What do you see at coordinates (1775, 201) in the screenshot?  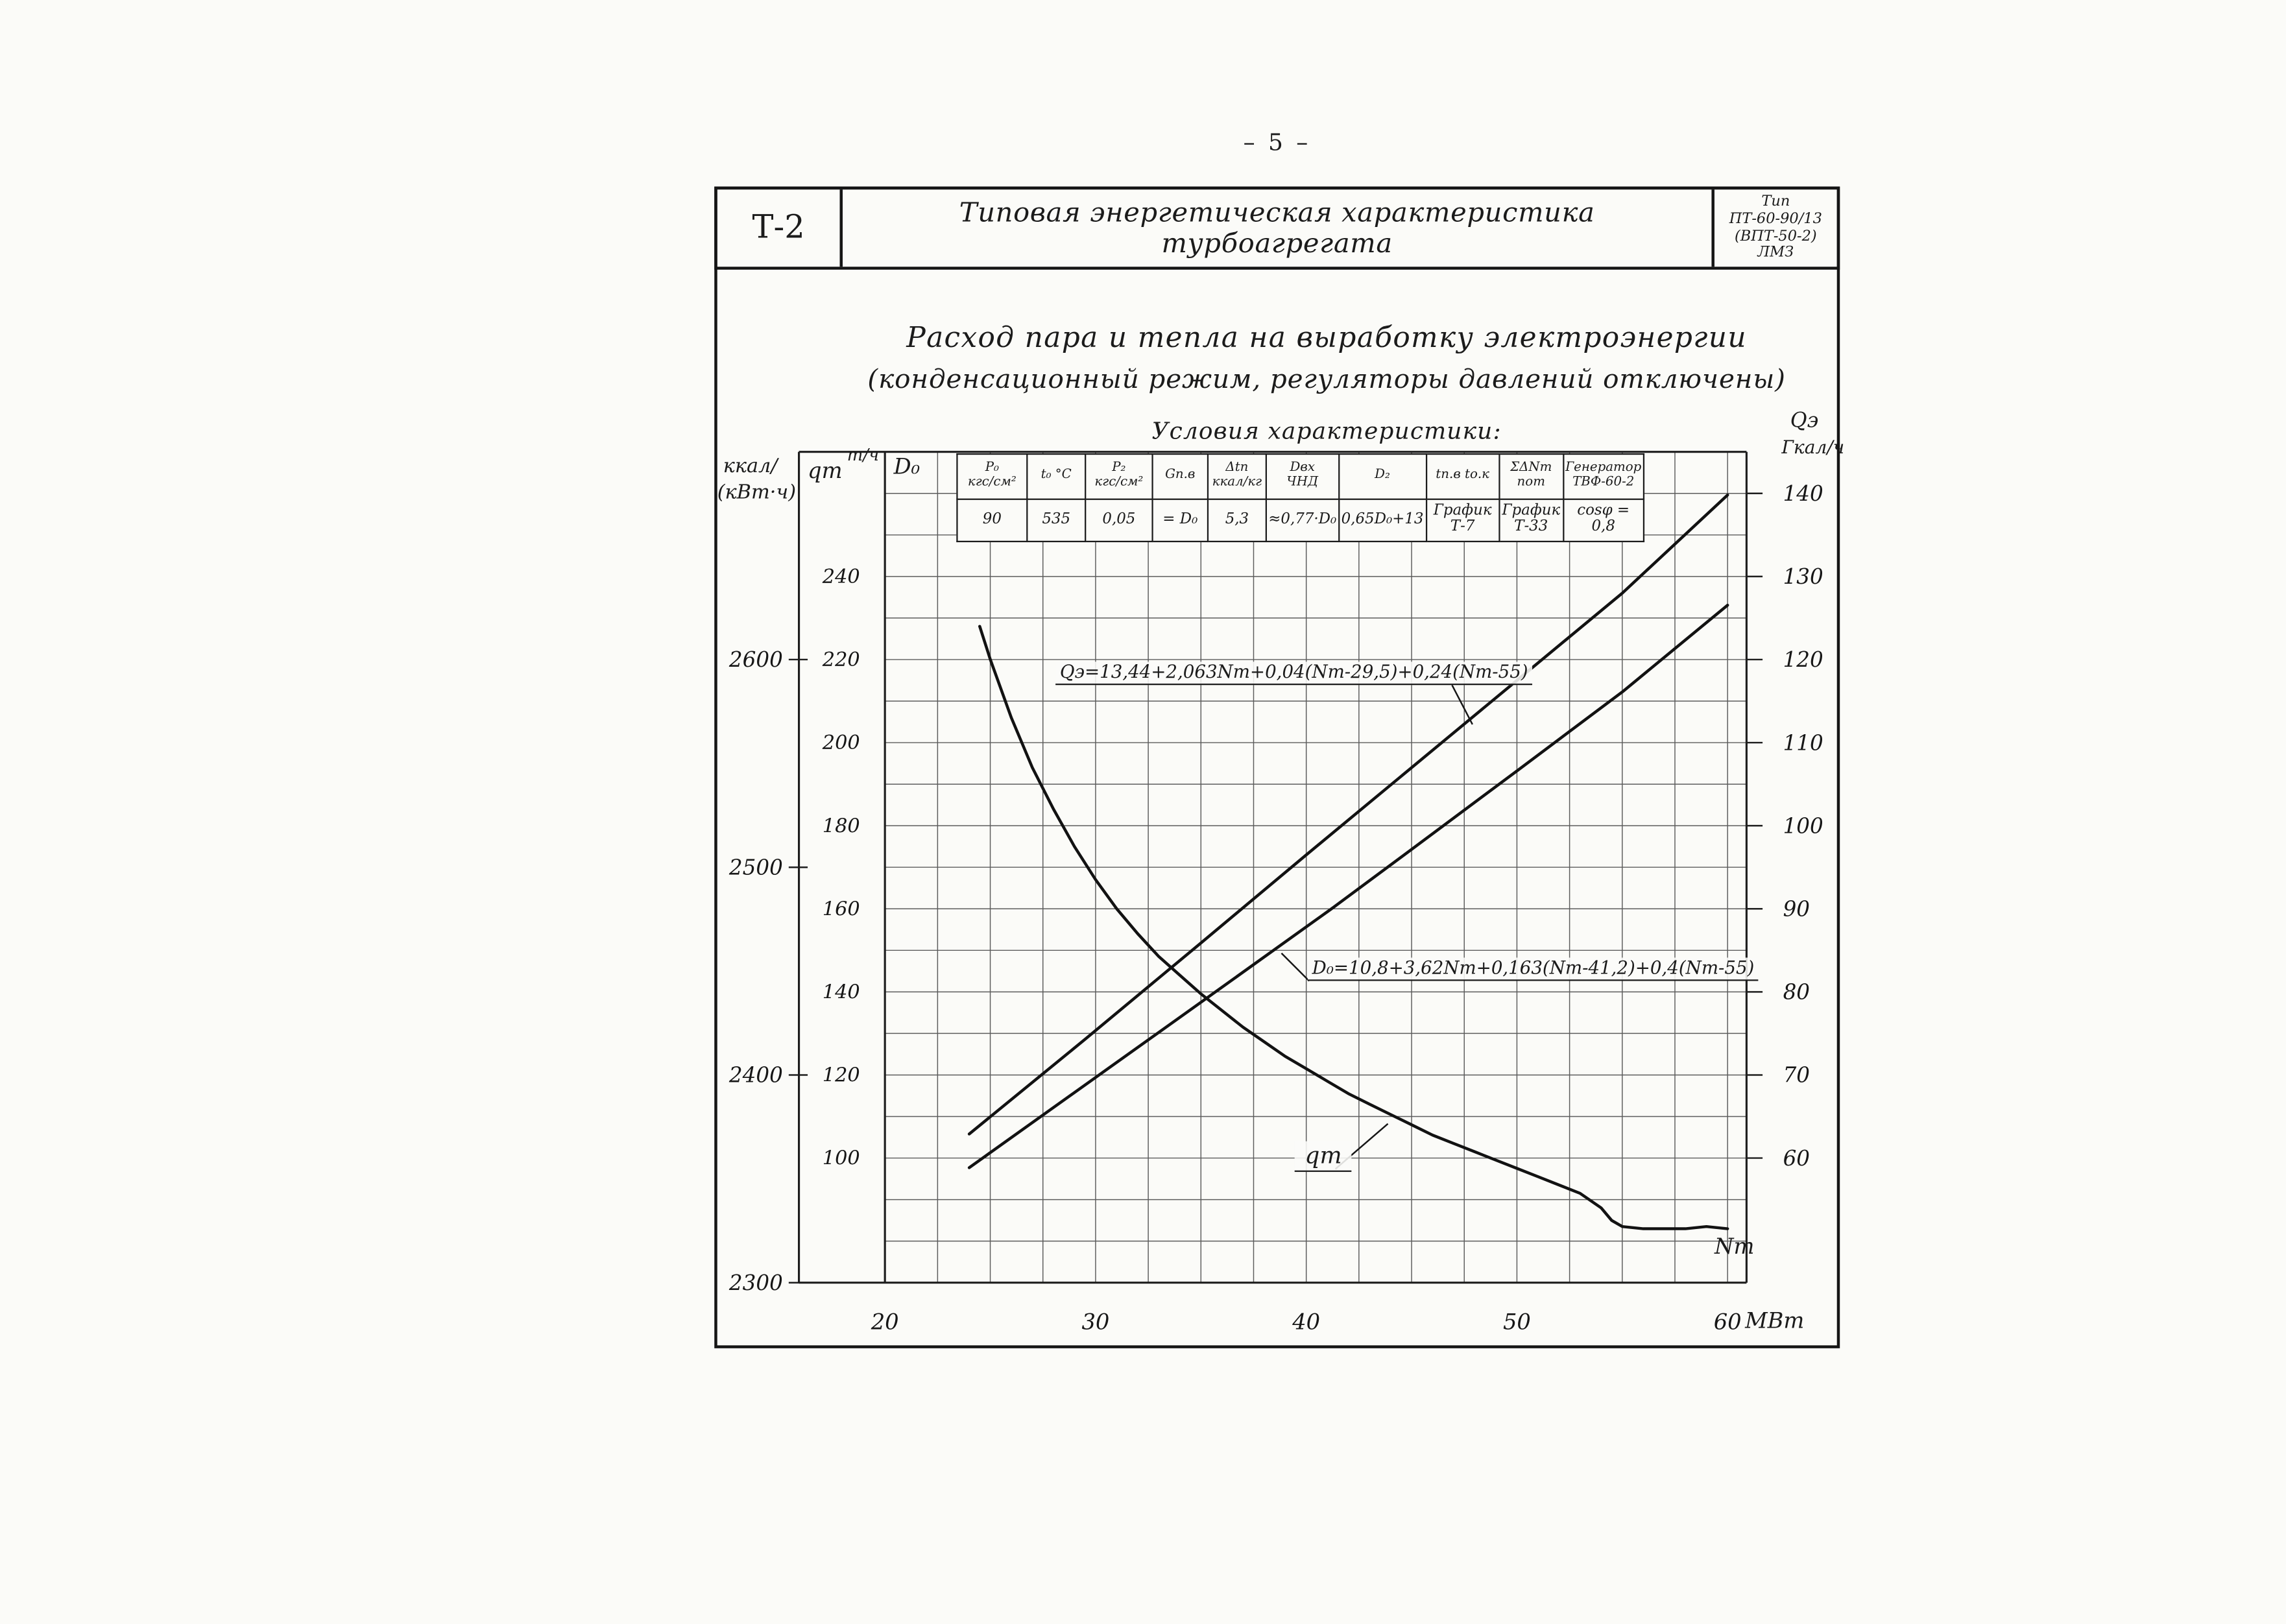 I see `type-line: Тип` at bounding box center [1775, 201].